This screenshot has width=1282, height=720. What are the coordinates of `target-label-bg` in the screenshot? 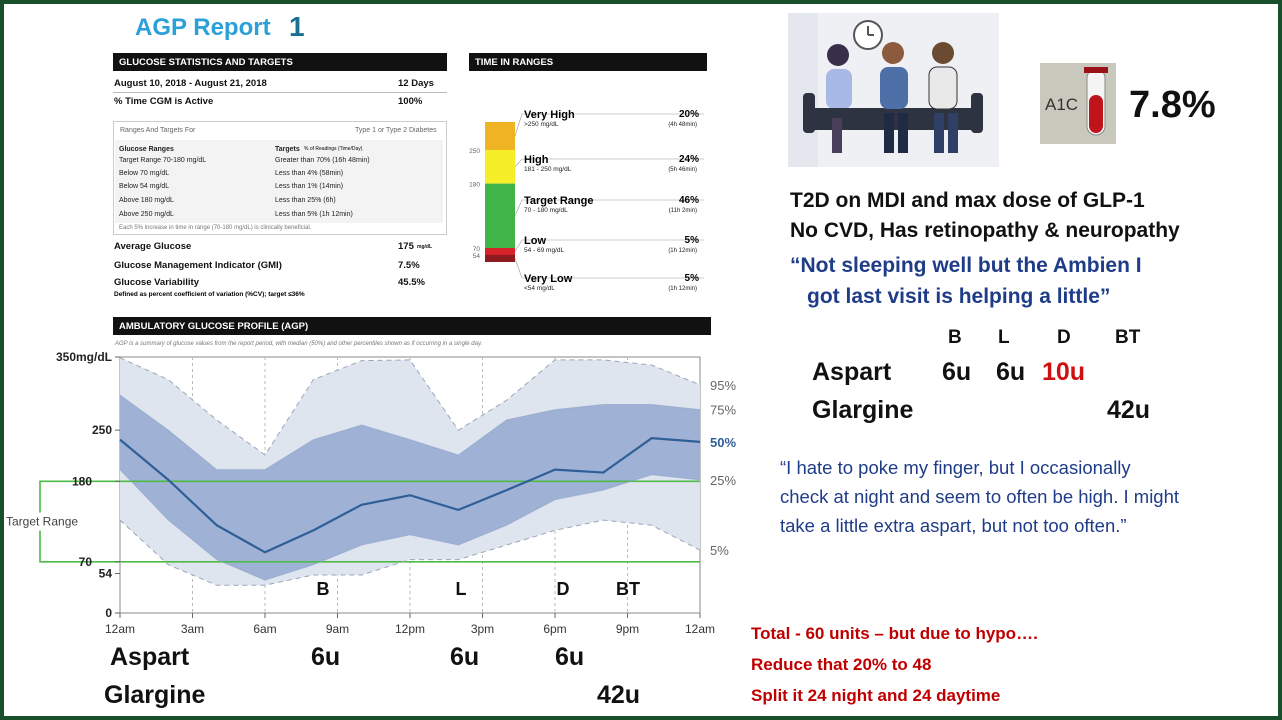 It's located at (42, 521).